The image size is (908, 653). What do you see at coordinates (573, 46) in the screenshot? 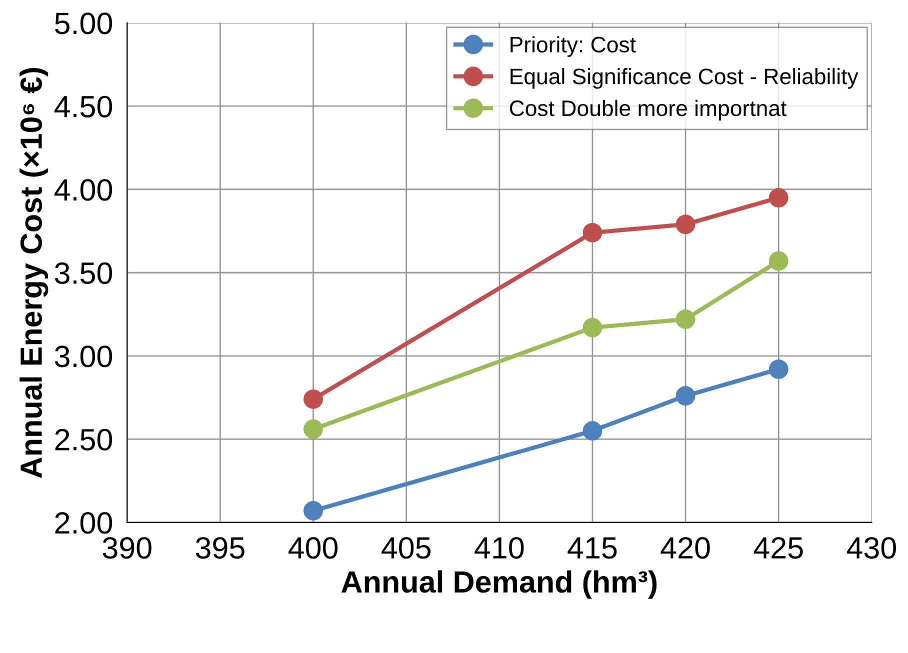
I see `legend-label: Priority: Cost` at bounding box center [573, 46].